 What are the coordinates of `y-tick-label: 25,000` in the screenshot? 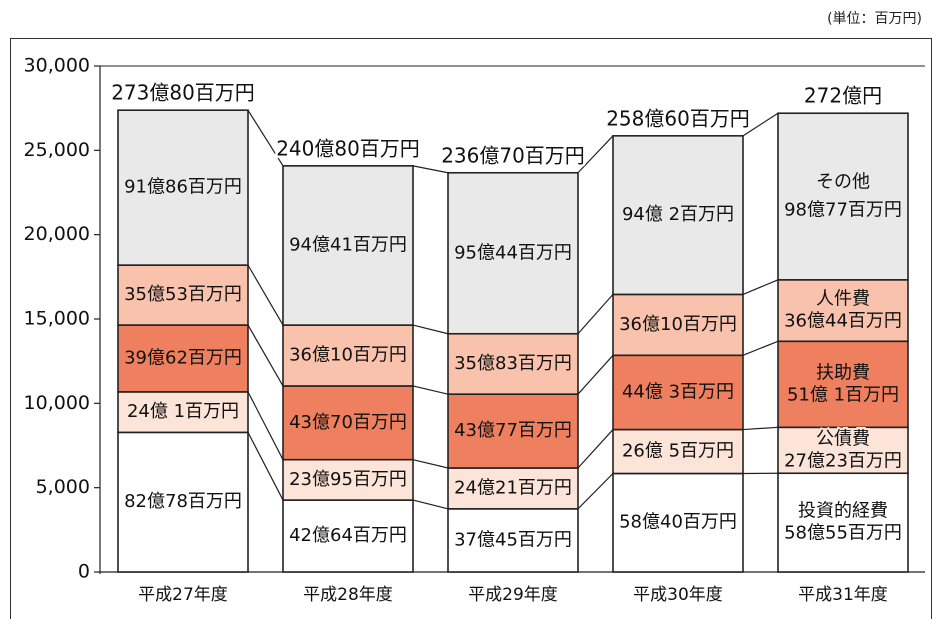 It's located at (57, 150).